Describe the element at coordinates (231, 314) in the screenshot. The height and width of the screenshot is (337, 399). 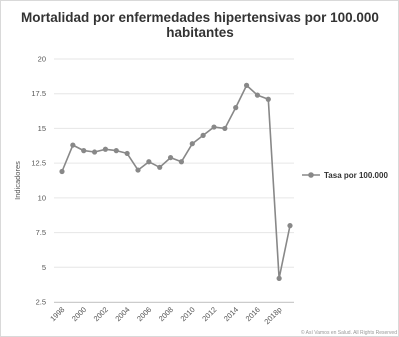
I see `x-tick-label: 2014` at that location.